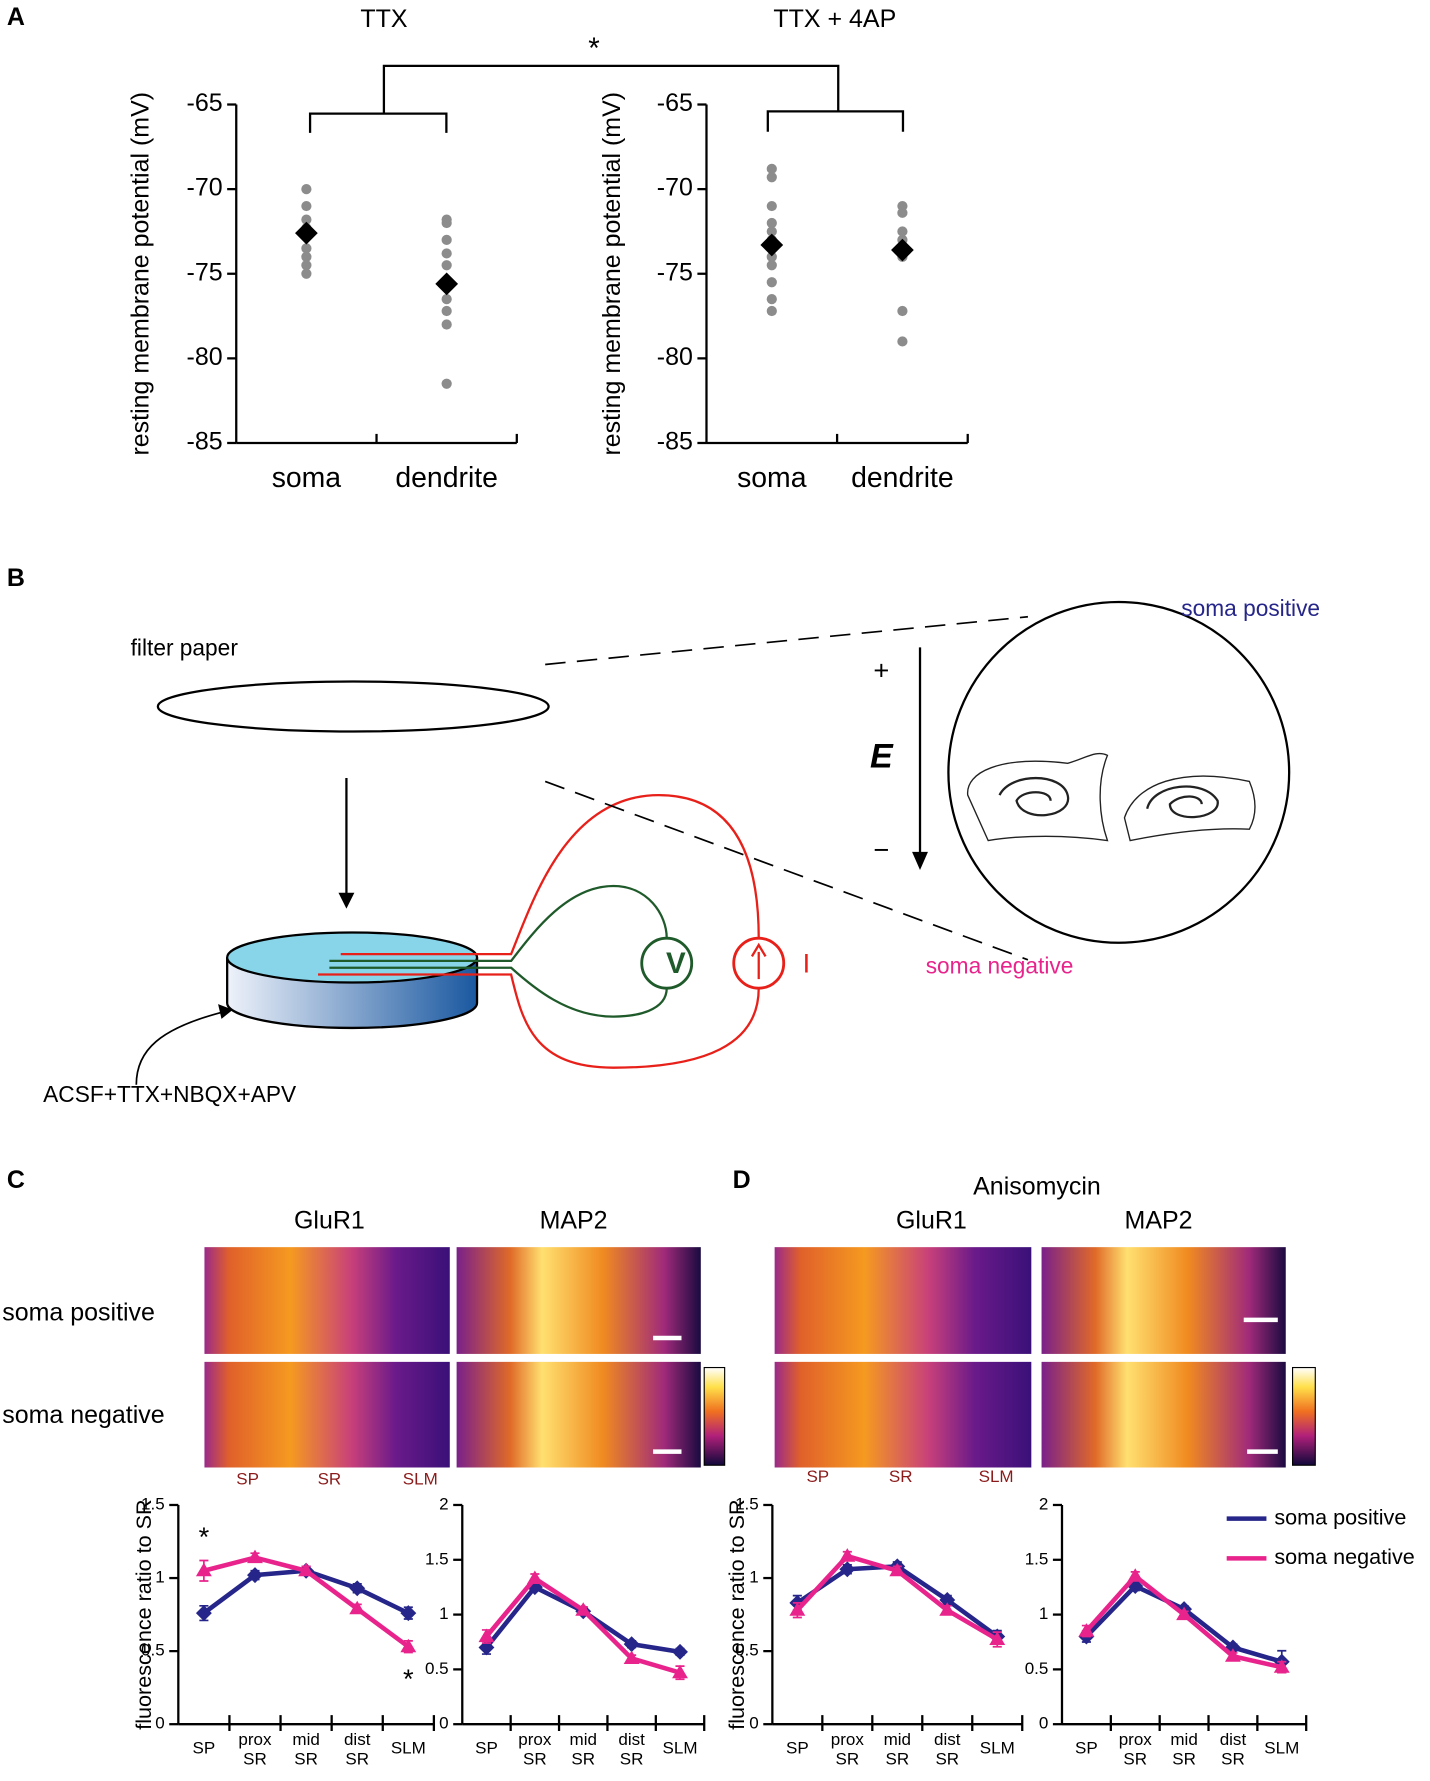  I want to click on label: E, so click(882, 757).